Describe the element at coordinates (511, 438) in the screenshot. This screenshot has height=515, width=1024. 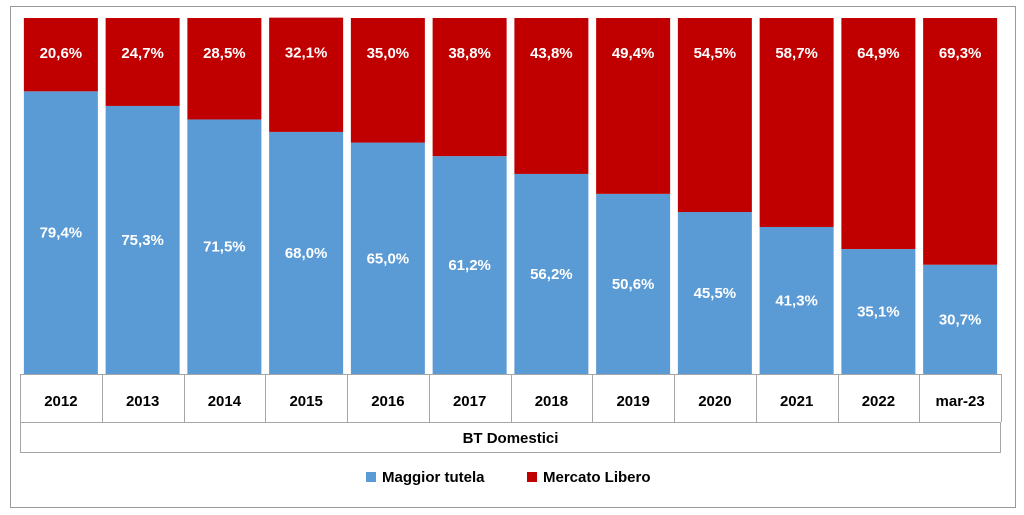
I see `category-group-label: BT Domestici` at that location.